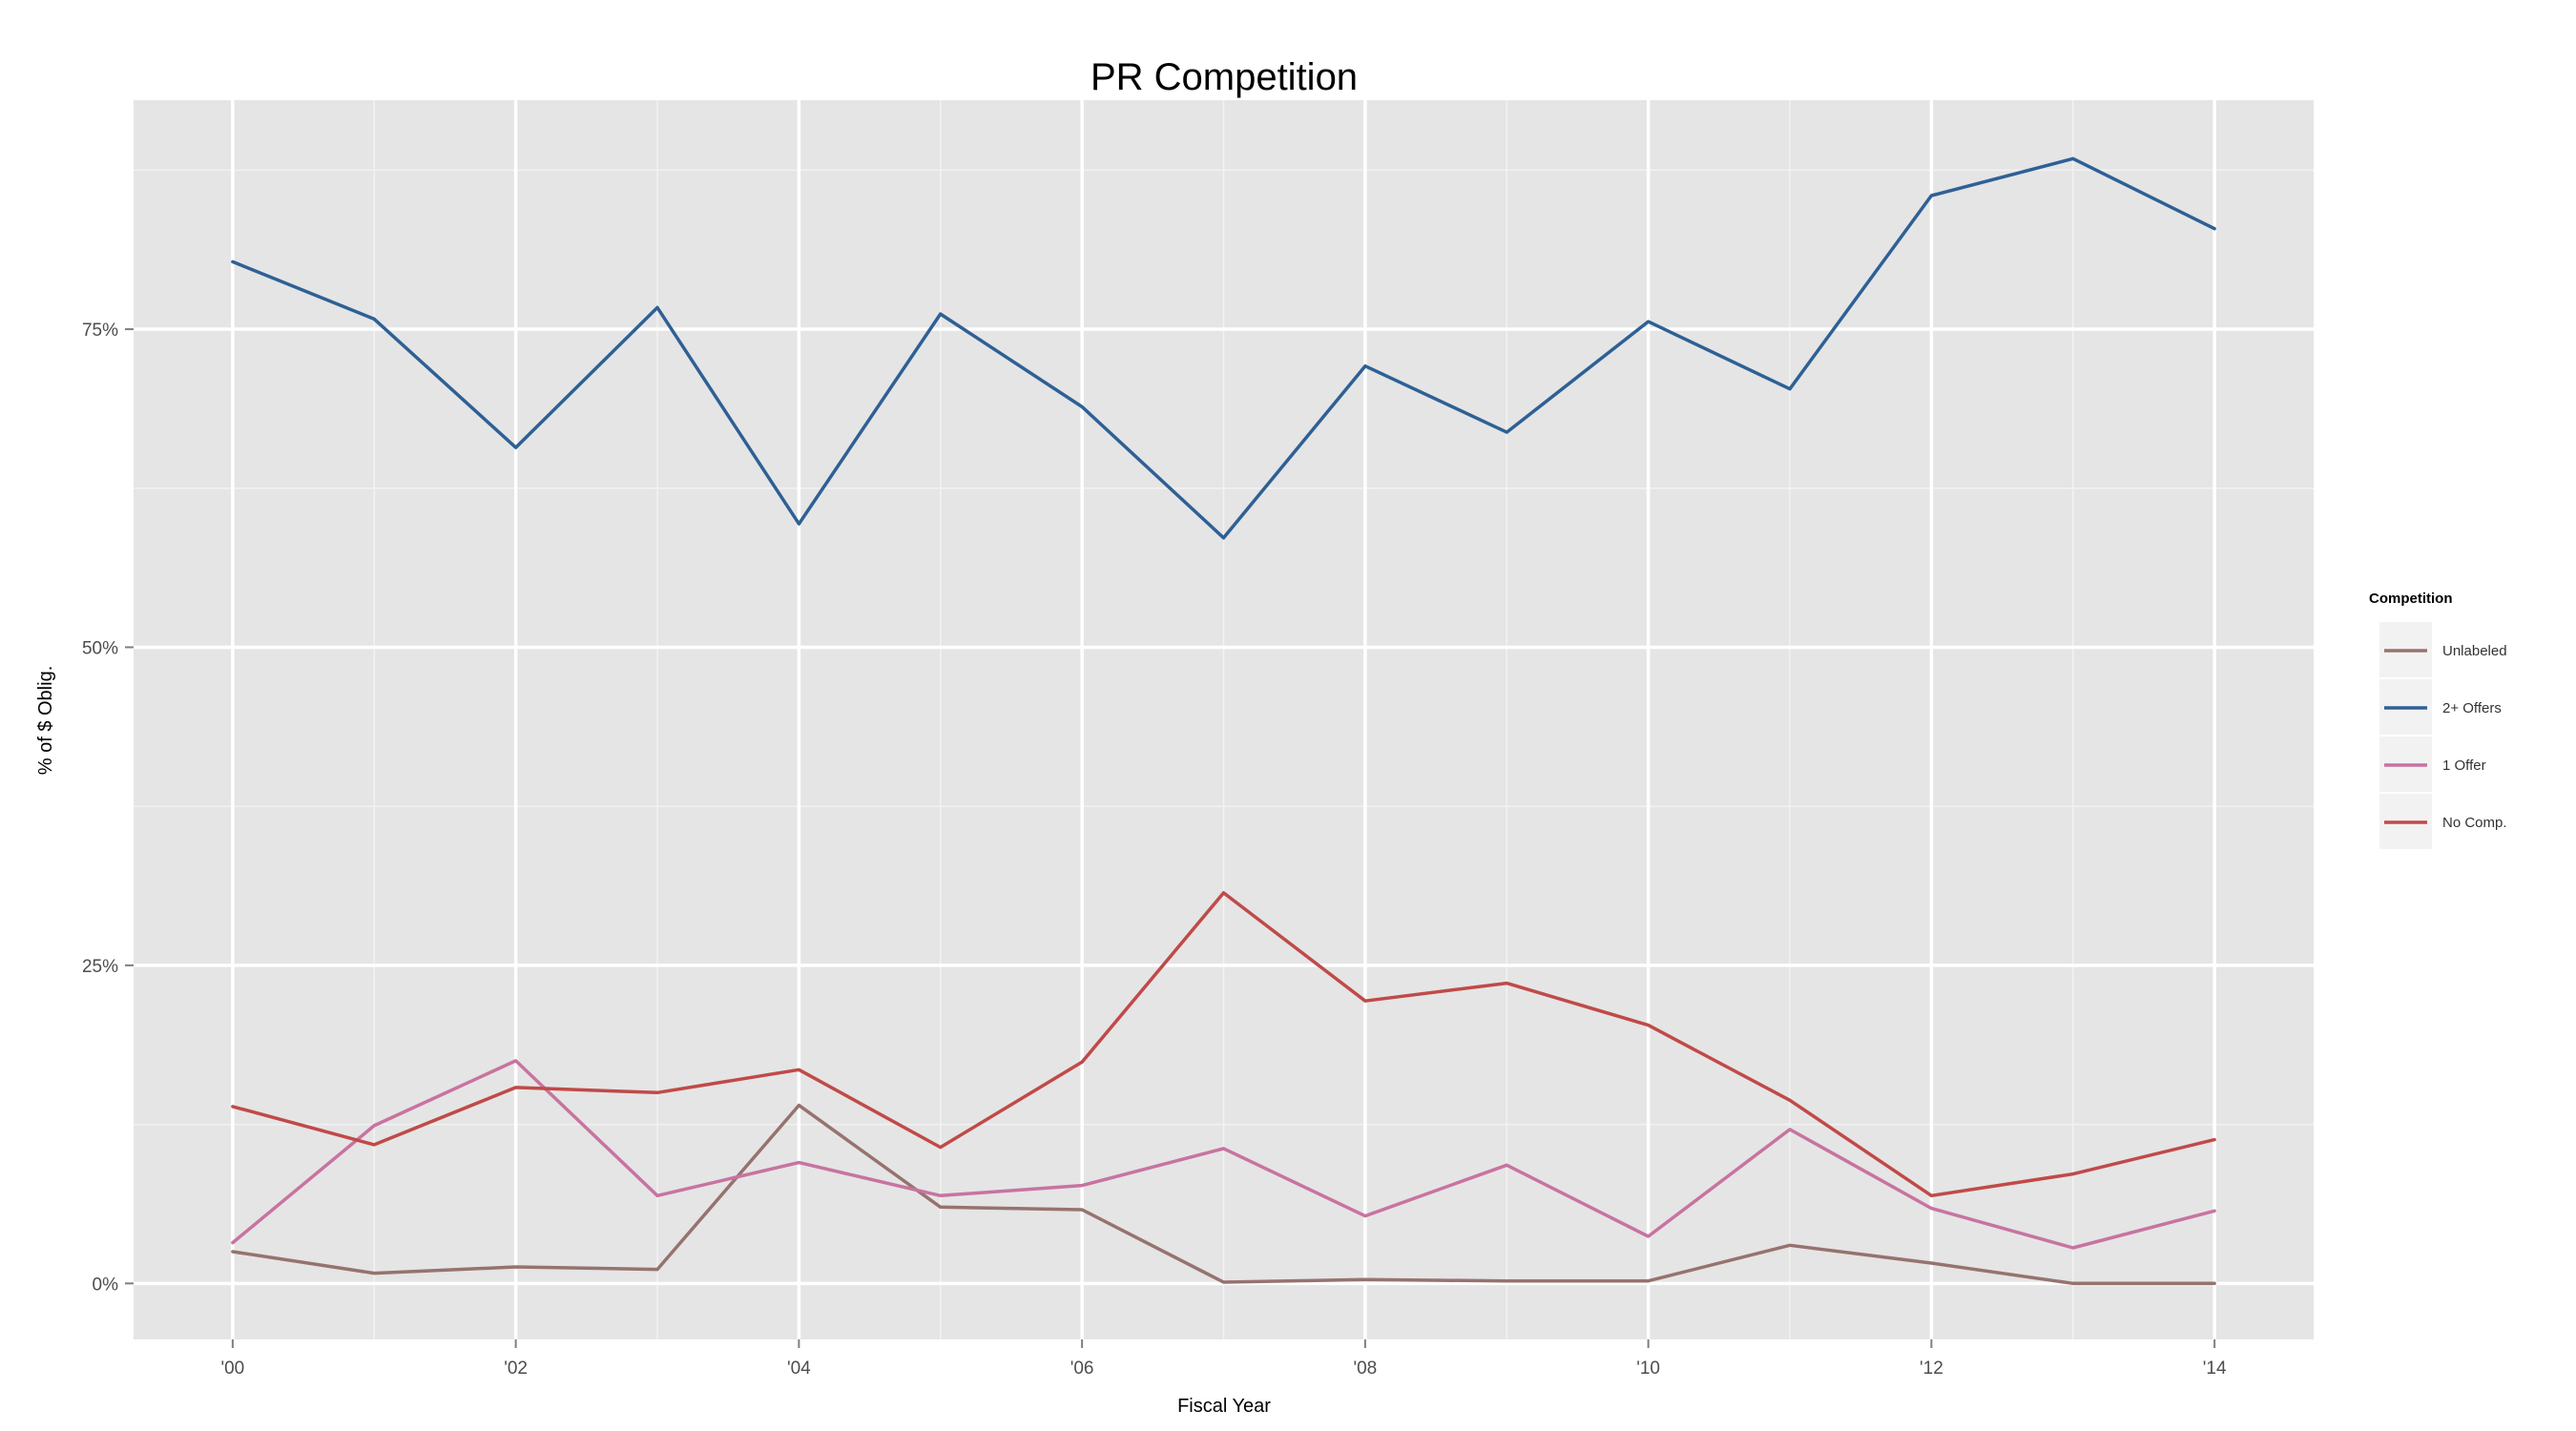 The height and width of the screenshot is (1431, 2576). Describe the element at coordinates (1648, 1368) in the screenshot. I see `x-tick-label: '10` at that location.